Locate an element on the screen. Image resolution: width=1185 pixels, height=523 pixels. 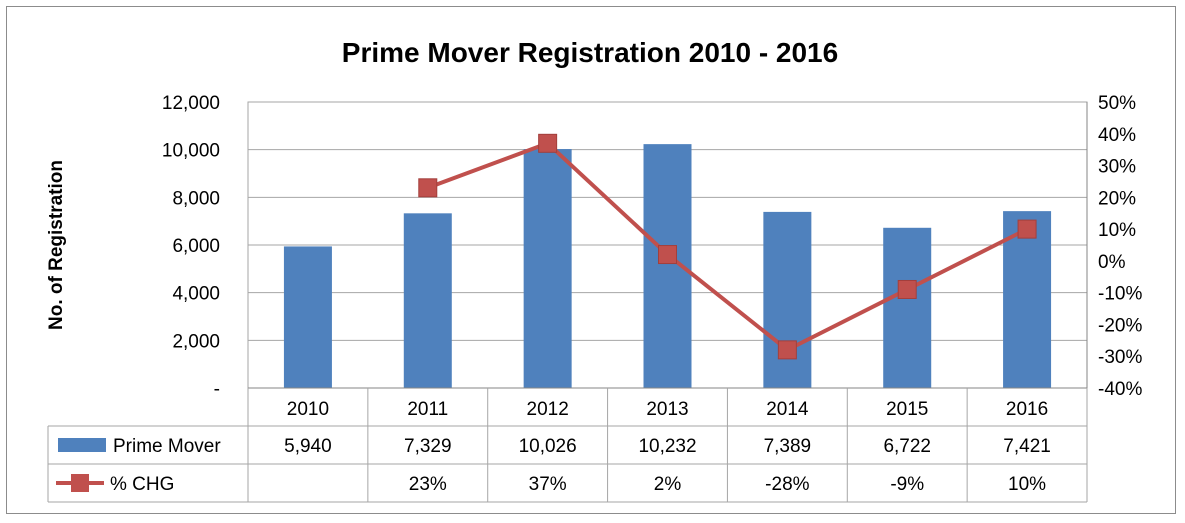
x-tick-label: 2010 is located at coordinates (308, 409).